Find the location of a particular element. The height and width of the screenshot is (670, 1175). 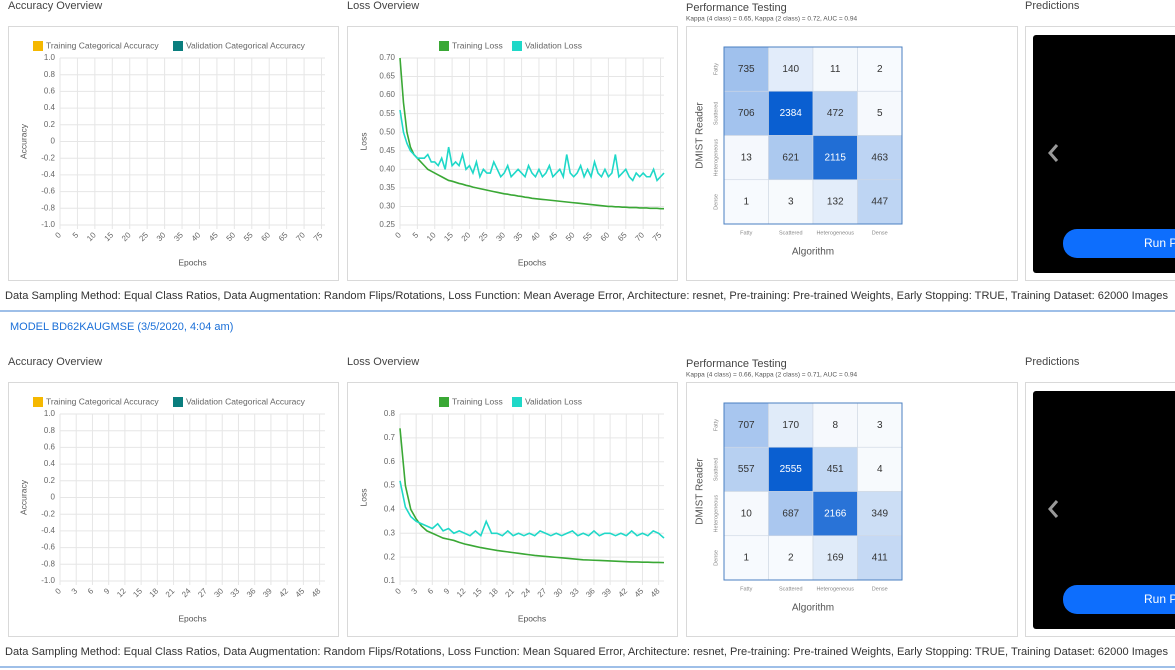

y-axis-title: Loss is located at coordinates (363, 142).